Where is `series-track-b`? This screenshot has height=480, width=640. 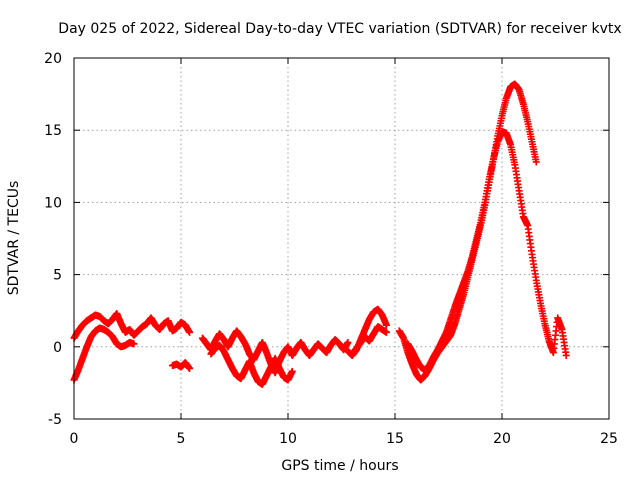 series-track-b is located at coordinates (104, 354).